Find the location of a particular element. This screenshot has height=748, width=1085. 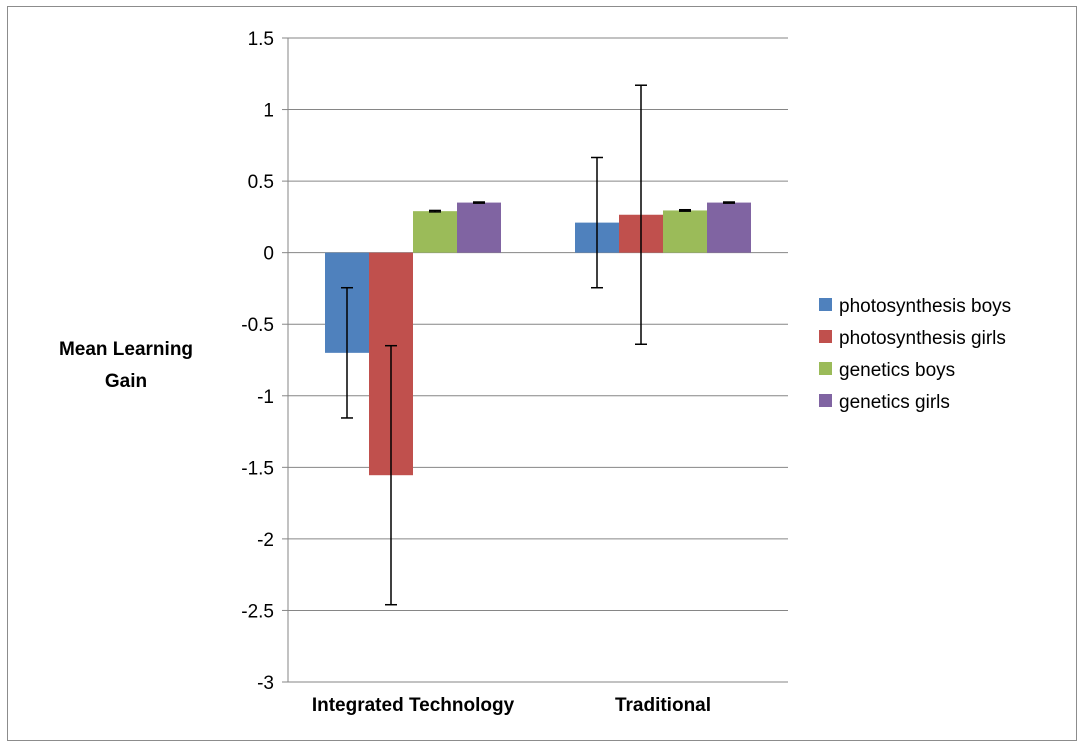

y-tick-label: -2 is located at coordinates (265, 540).